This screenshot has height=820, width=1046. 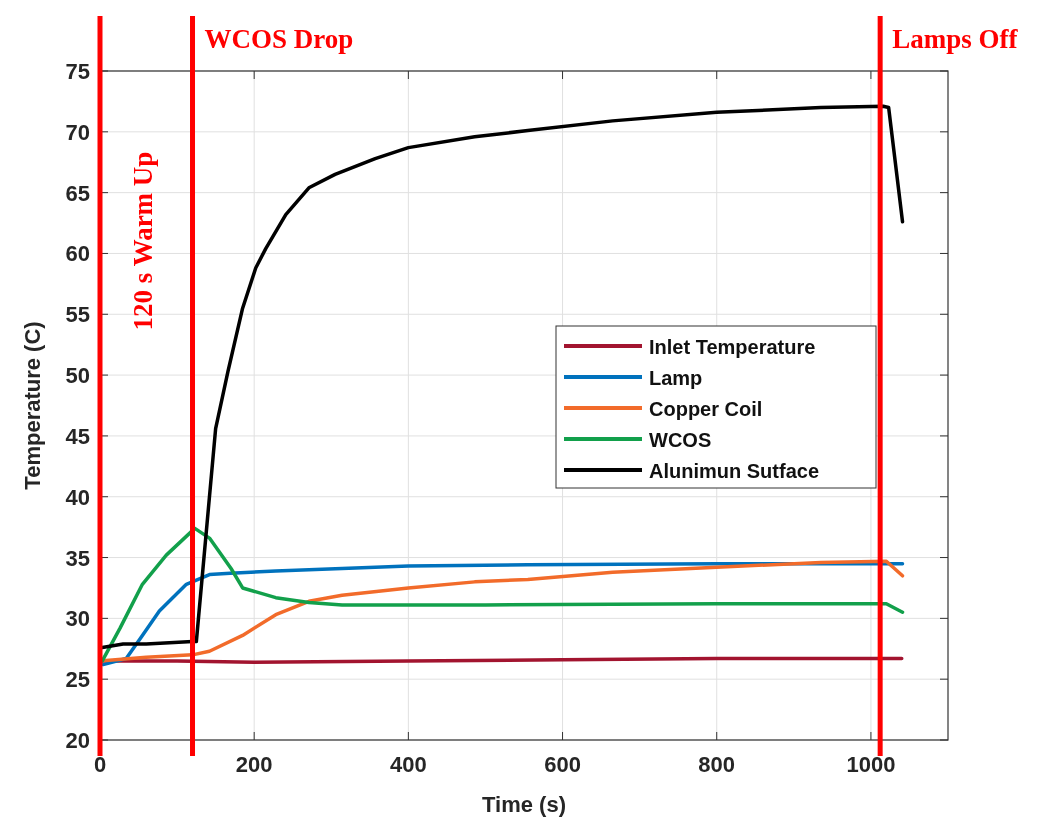 I want to click on ref-line-label: 120 s Warm Up, so click(x=143, y=241).